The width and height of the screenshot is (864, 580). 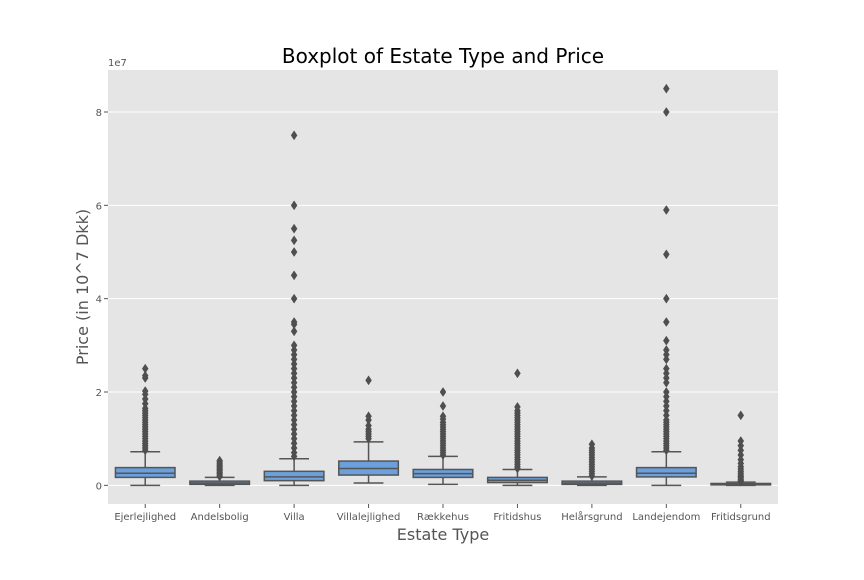 I want to click on y-axis-offset-label: 1e7, so click(x=117, y=63).